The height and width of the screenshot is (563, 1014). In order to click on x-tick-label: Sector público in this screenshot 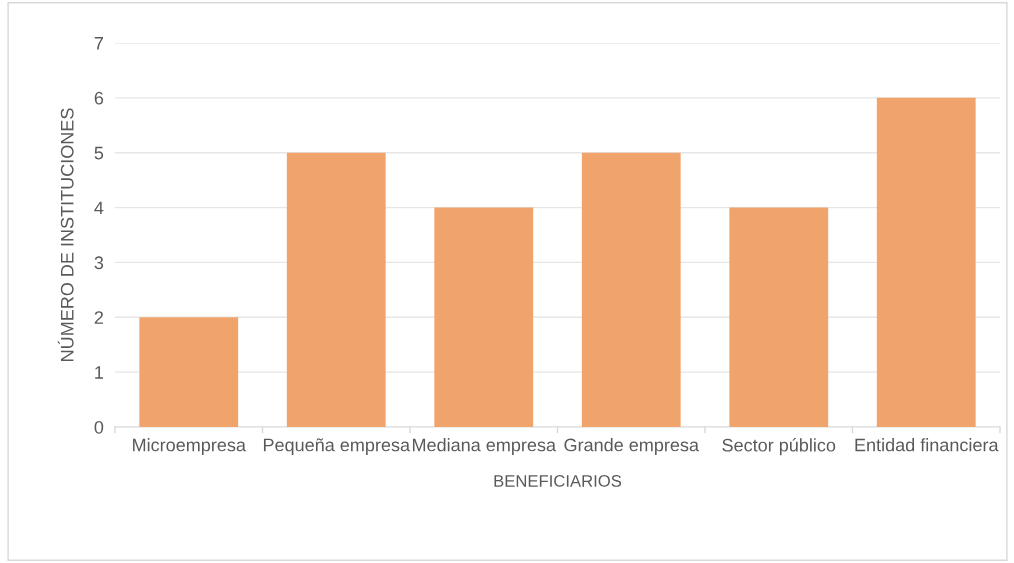, I will do `click(779, 447)`.